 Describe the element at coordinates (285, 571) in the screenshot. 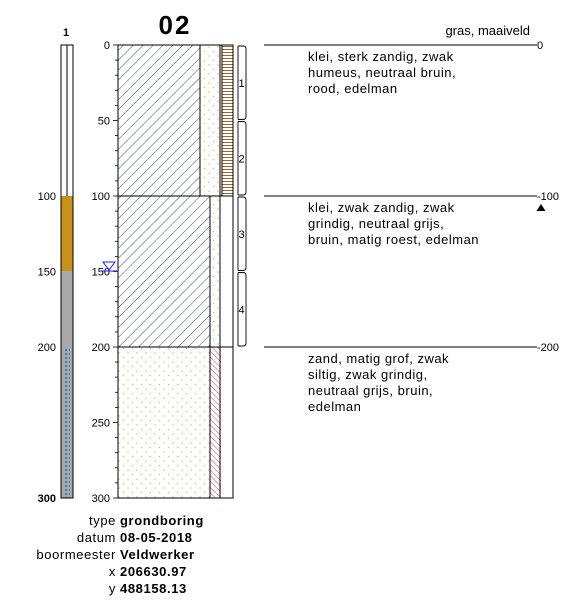

I see `meta-x-row: x 206630.97` at that location.